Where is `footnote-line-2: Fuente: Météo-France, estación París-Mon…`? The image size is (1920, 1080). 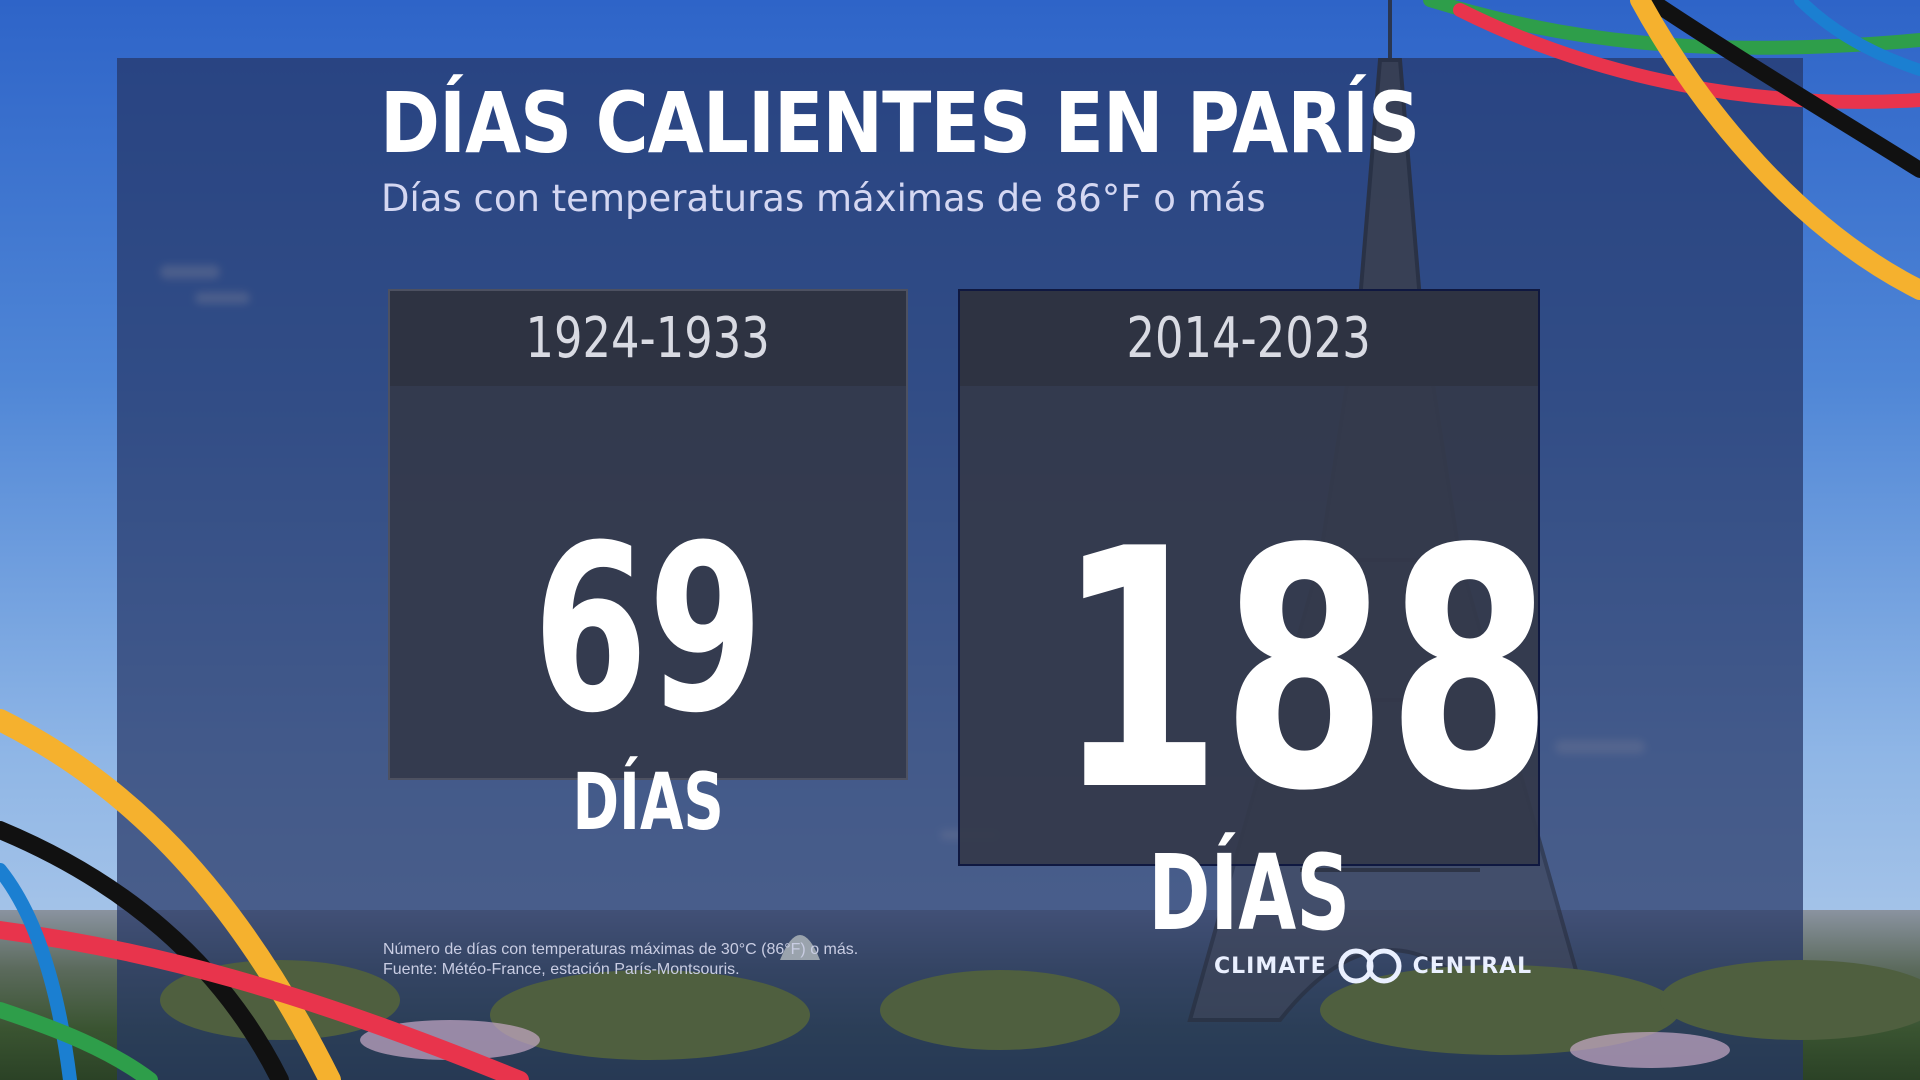
footnote-line-2: Fuente: Météo-France, estación París-Mon… is located at coordinates (561, 969).